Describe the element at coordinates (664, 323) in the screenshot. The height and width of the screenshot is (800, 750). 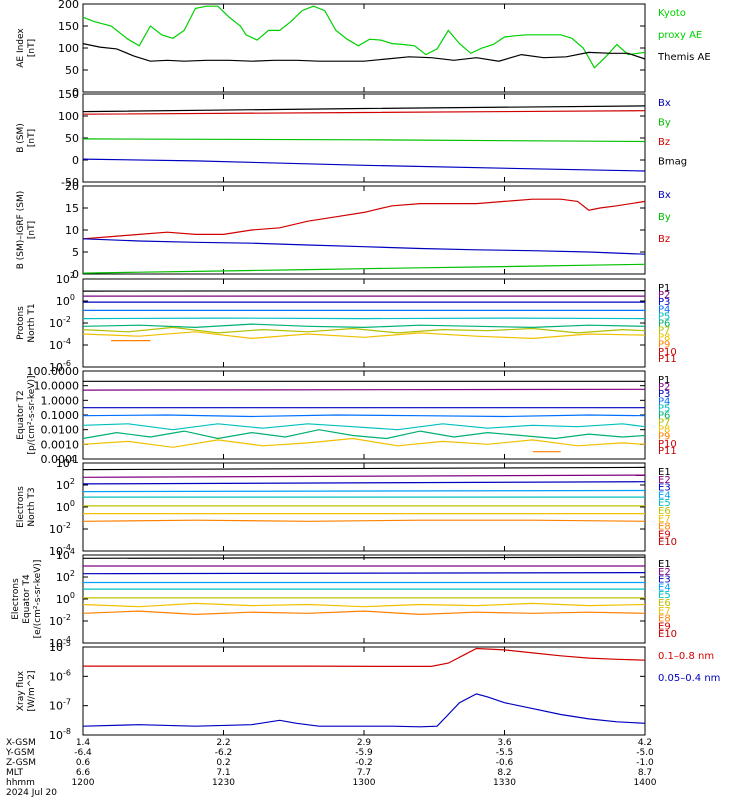
I see `panel-4-legend-6: P6` at that location.